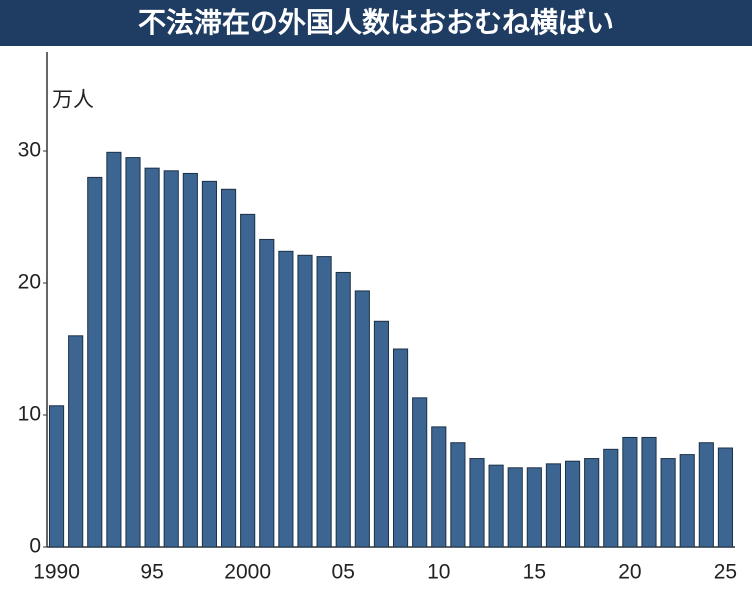  What do you see at coordinates (56, 572) in the screenshot?
I see `x-tick-label: 1990` at bounding box center [56, 572].